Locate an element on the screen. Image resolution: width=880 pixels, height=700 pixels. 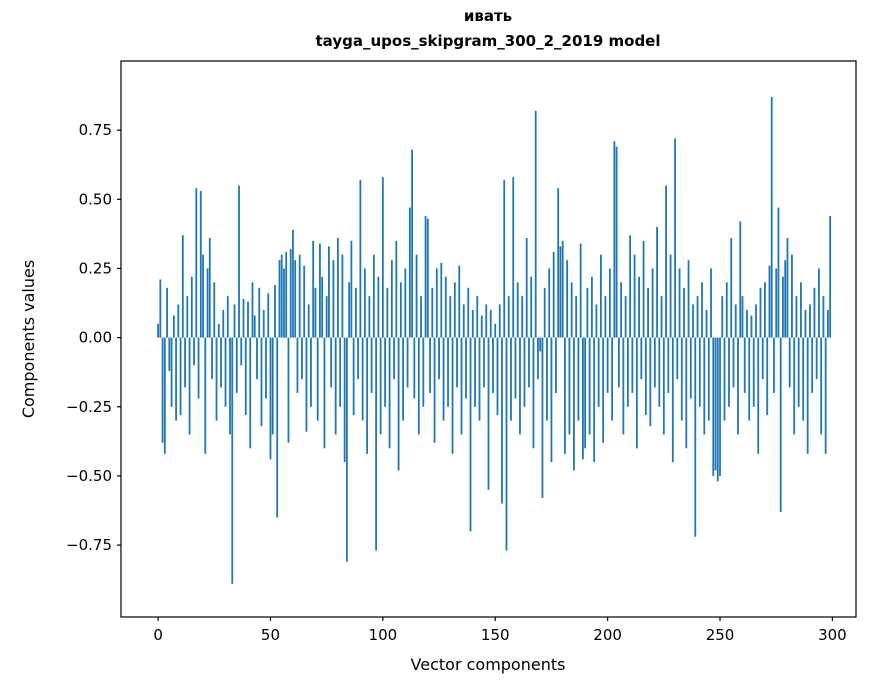
x-tick-label: 150 is located at coordinates (495, 635).